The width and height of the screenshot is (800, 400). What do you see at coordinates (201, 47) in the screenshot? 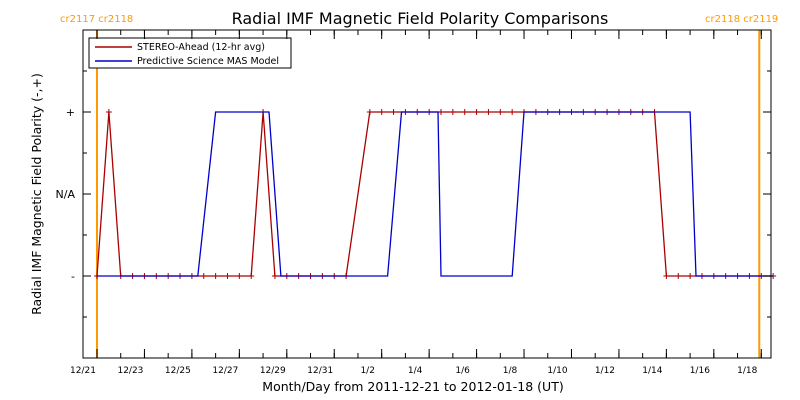
I see `legend-label-stereo: STEREO-Ahead (12-hr avg)` at bounding box center [201, 47].